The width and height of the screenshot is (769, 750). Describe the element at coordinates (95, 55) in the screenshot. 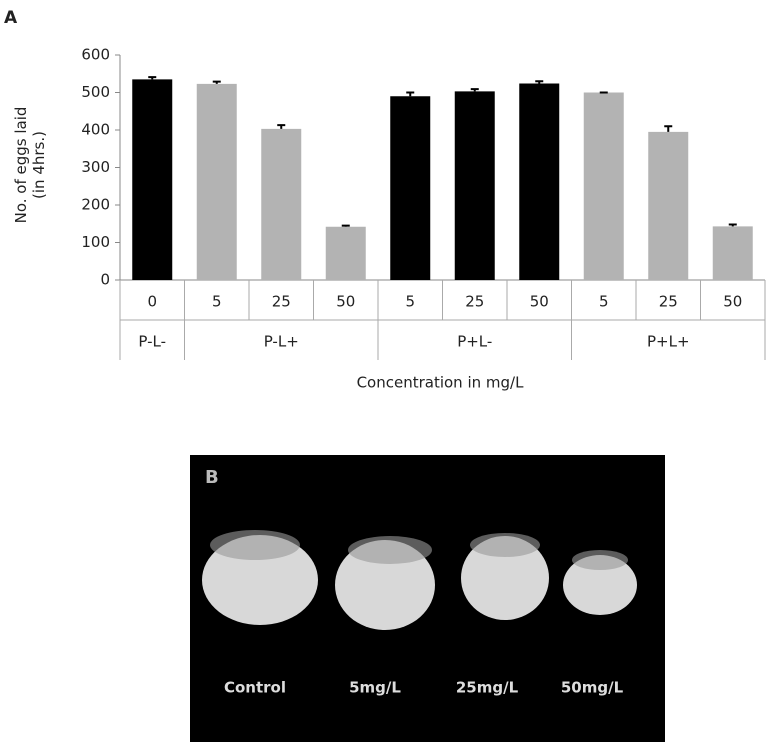

I see `y-tick-label: 600` at that location.